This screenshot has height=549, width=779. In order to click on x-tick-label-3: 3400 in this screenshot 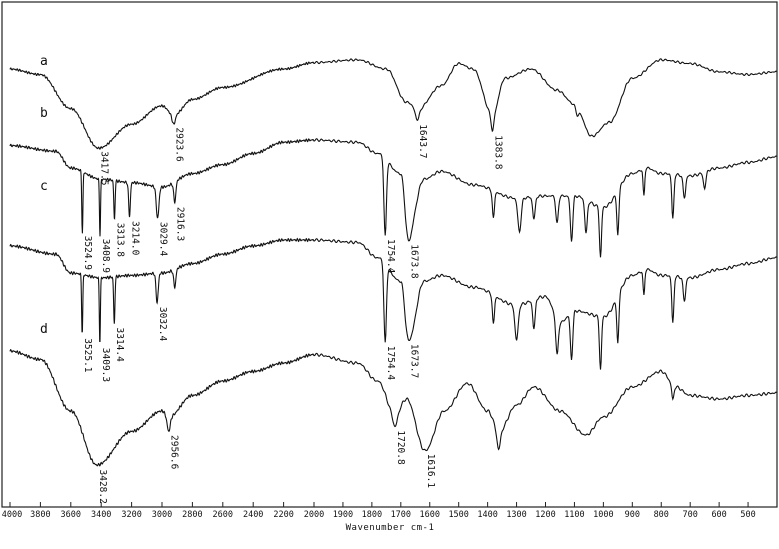, I will do `click(101, 515)`.